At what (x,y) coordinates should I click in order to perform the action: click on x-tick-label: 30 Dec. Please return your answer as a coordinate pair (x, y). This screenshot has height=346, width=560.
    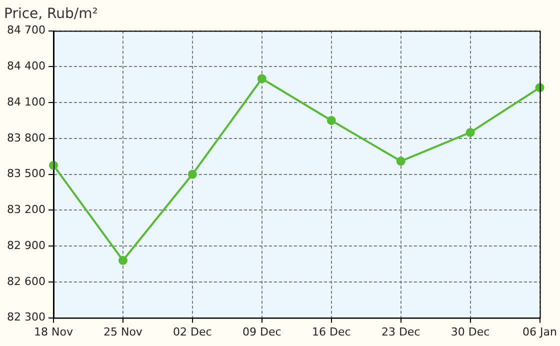
    Looking at the image, I should click on (470, 331).